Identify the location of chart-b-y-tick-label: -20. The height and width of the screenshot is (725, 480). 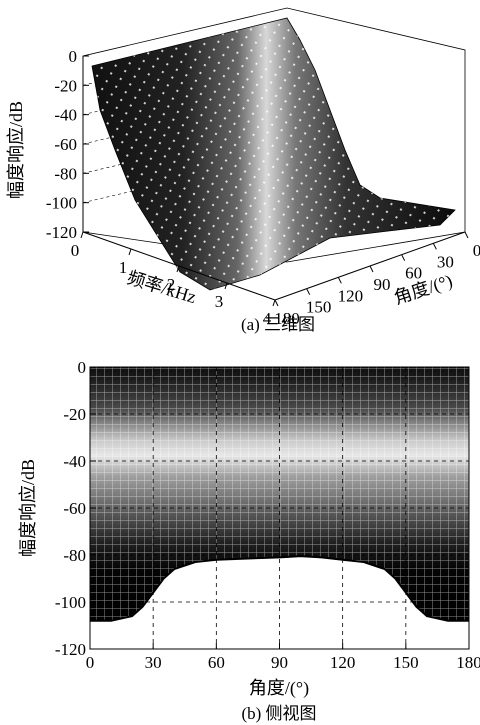
(74, 414).